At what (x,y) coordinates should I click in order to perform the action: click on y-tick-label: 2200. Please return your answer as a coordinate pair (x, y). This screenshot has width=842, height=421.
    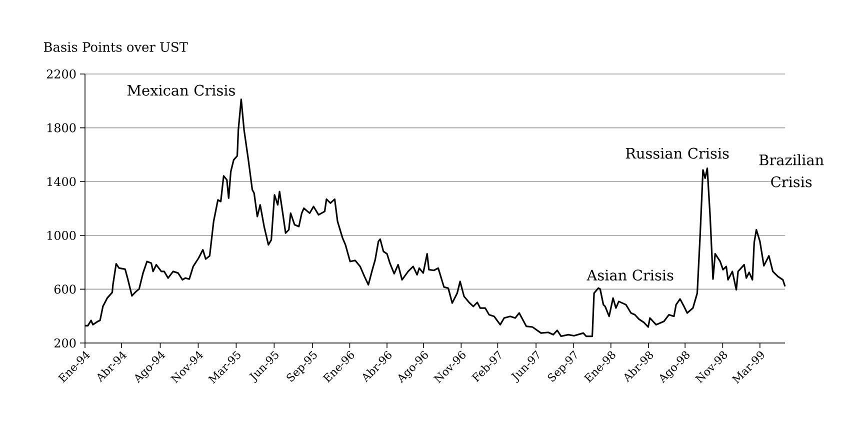
    Looking at the image, I should click on (61, 74).